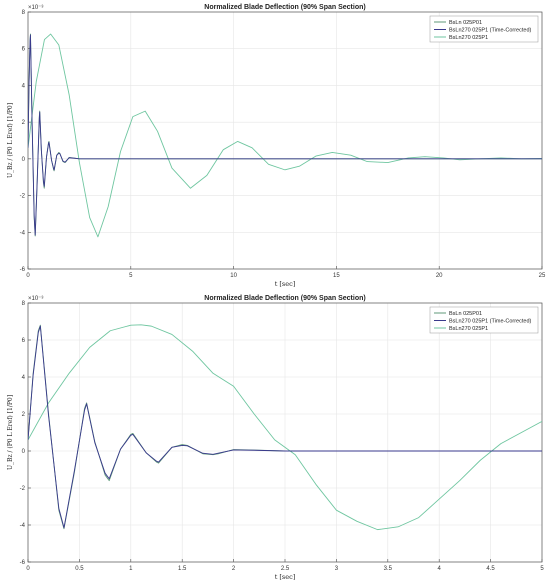 The height and width of the screenshot is (588, 550). Describe the element at coordinates (439, 276) in the screenshot. I see `x-tick-label: 20` at that location.